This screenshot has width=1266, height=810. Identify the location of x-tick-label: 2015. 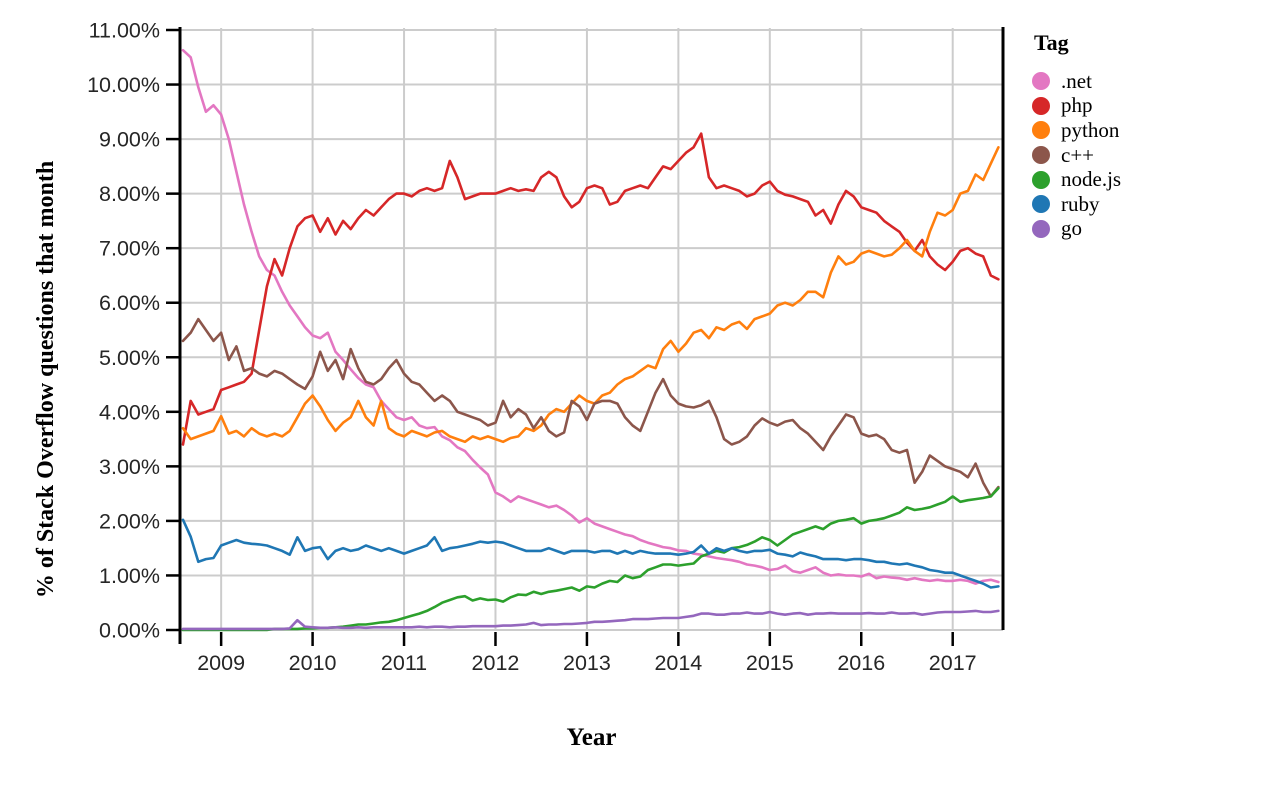
(770, 663).